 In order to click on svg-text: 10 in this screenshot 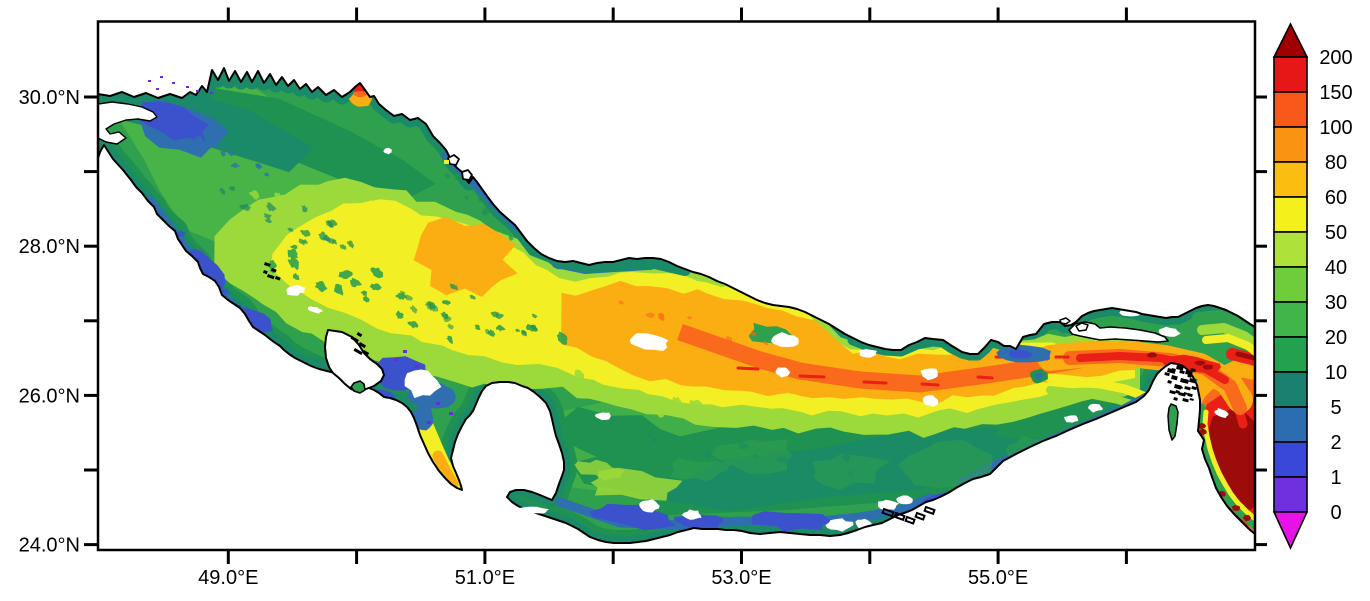, I will do `click(1336, 373)`.